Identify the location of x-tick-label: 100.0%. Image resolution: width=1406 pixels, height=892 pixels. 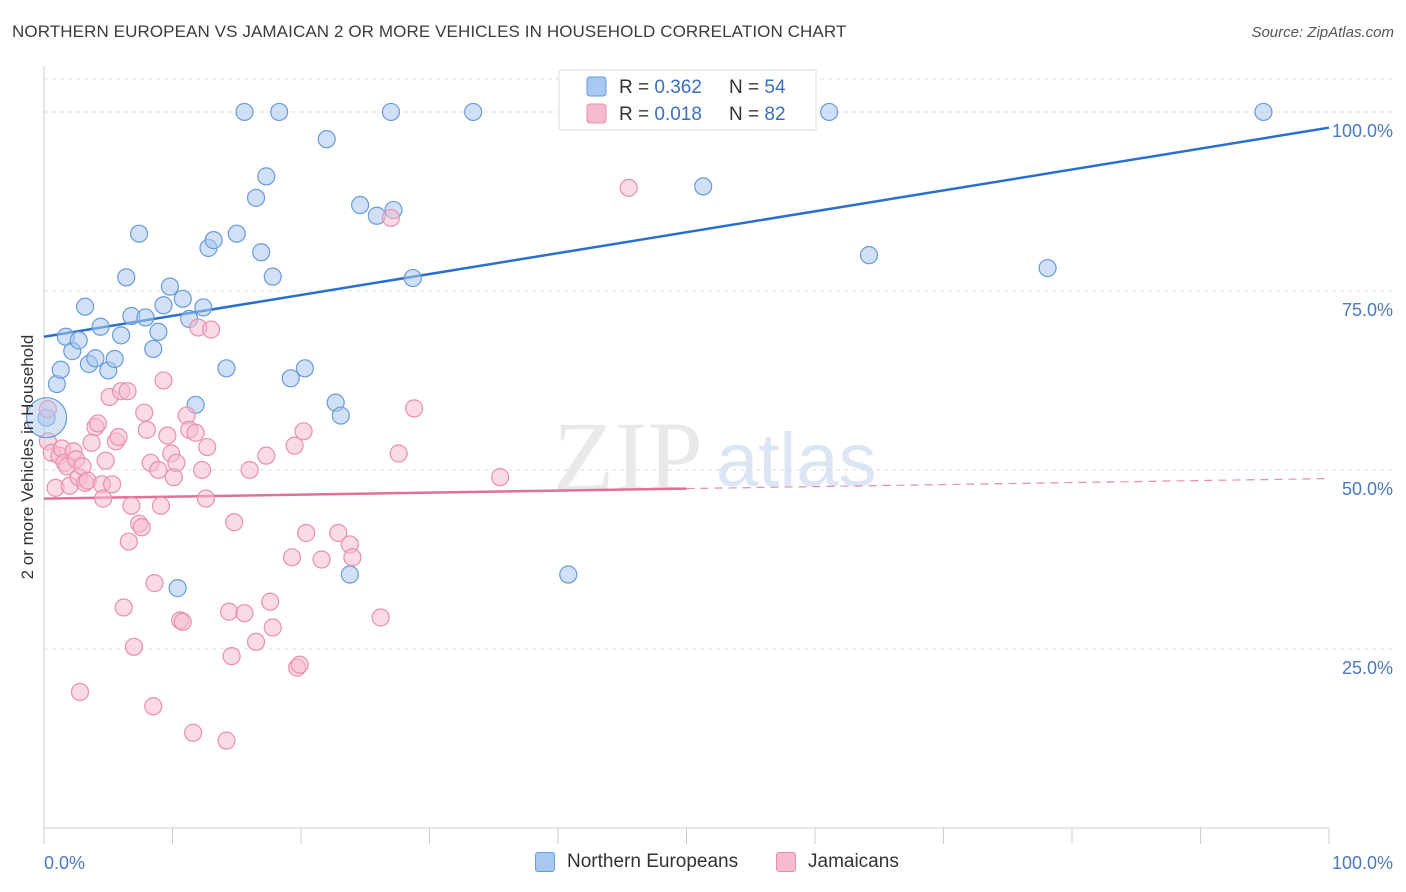
(1362, 863).